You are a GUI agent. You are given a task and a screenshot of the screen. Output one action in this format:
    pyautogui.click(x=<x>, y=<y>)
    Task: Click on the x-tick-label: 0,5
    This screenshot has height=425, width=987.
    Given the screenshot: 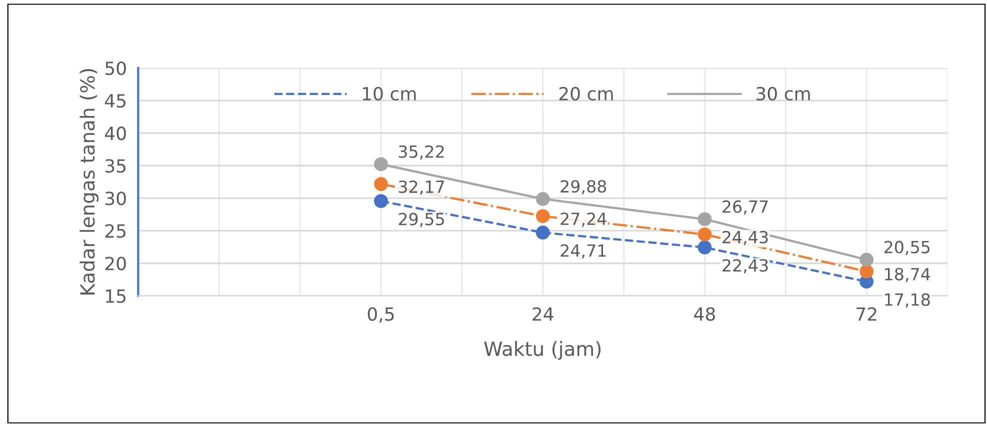 What is the action you would take?
    pyautogui.click(x=381, y=315)
    